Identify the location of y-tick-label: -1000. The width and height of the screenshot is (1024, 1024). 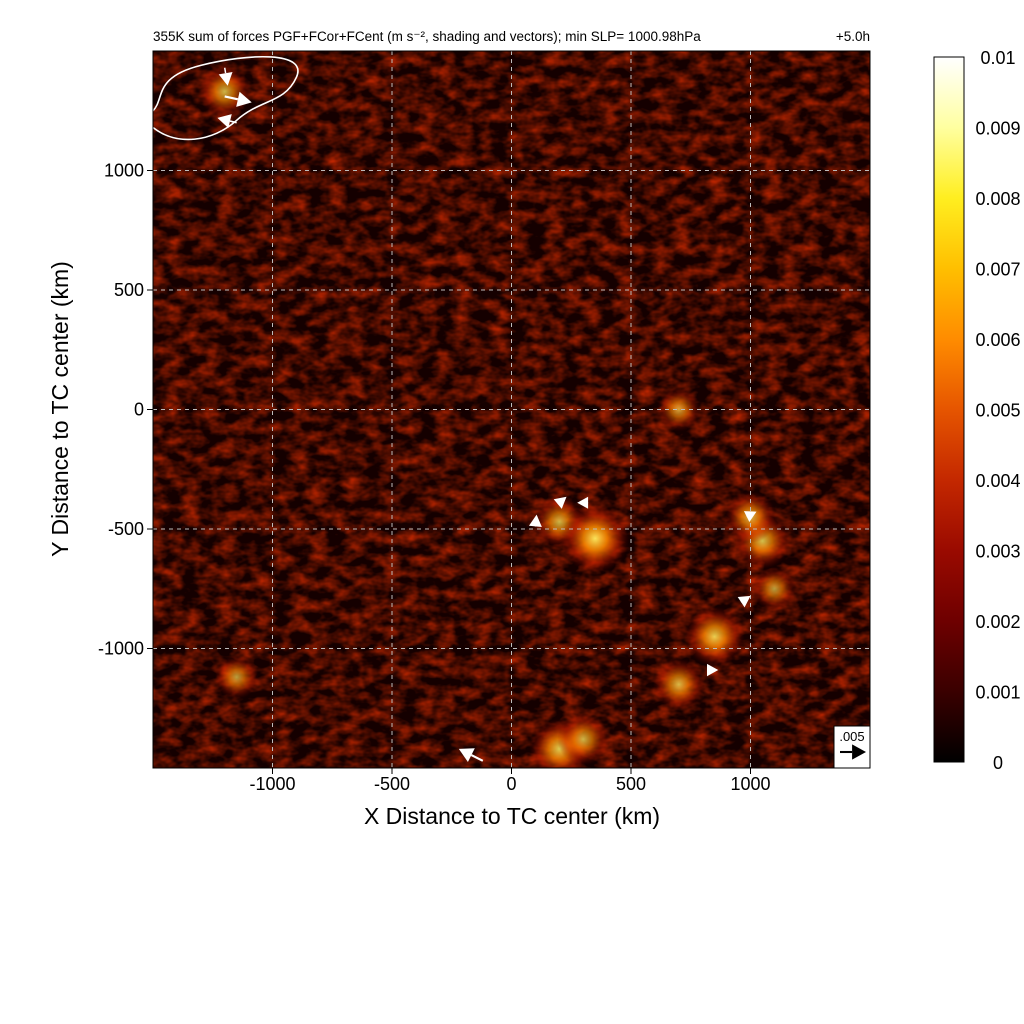
(121, 649).